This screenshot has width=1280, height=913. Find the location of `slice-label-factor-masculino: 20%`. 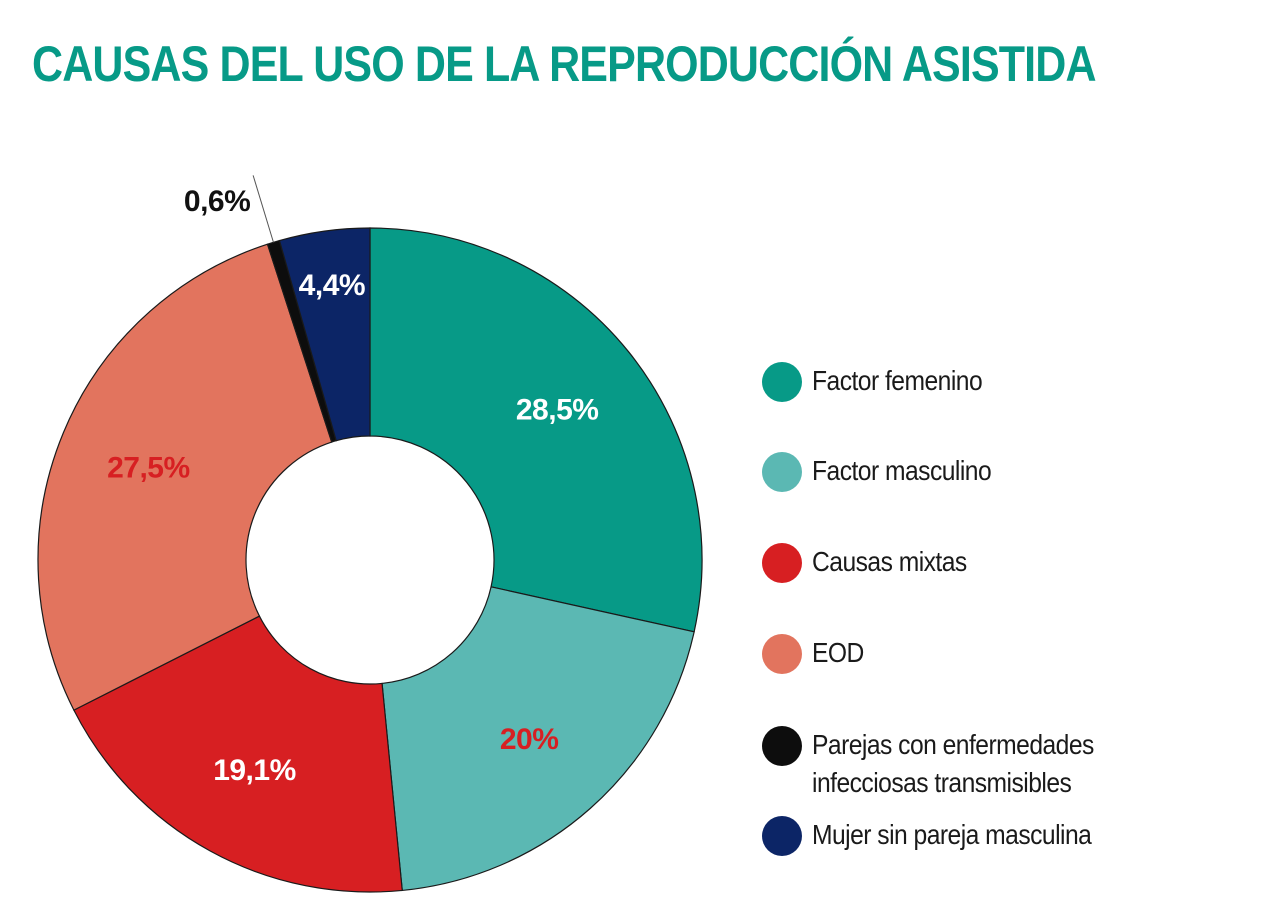

slice-label-factor-masculino: 20% is located at coordinates (529, 739).